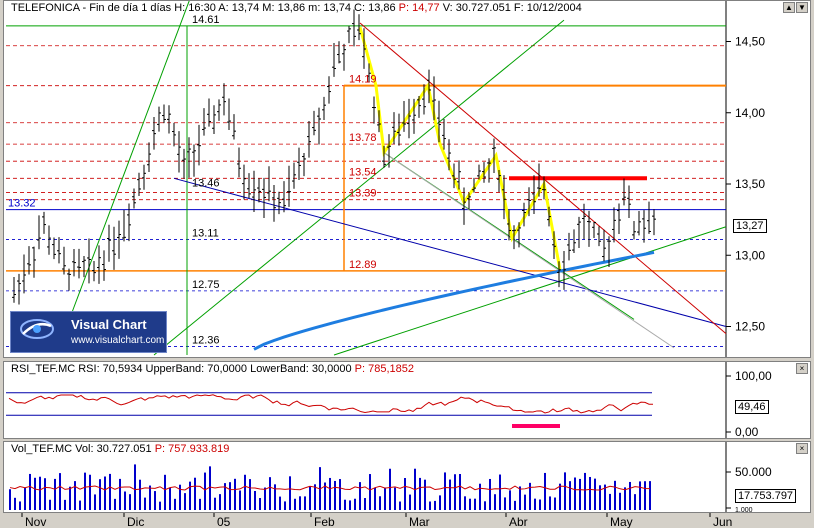  Describe the element at coordinates (363, 194) in the screenshot. I see `level-label: 13.39` at that location.